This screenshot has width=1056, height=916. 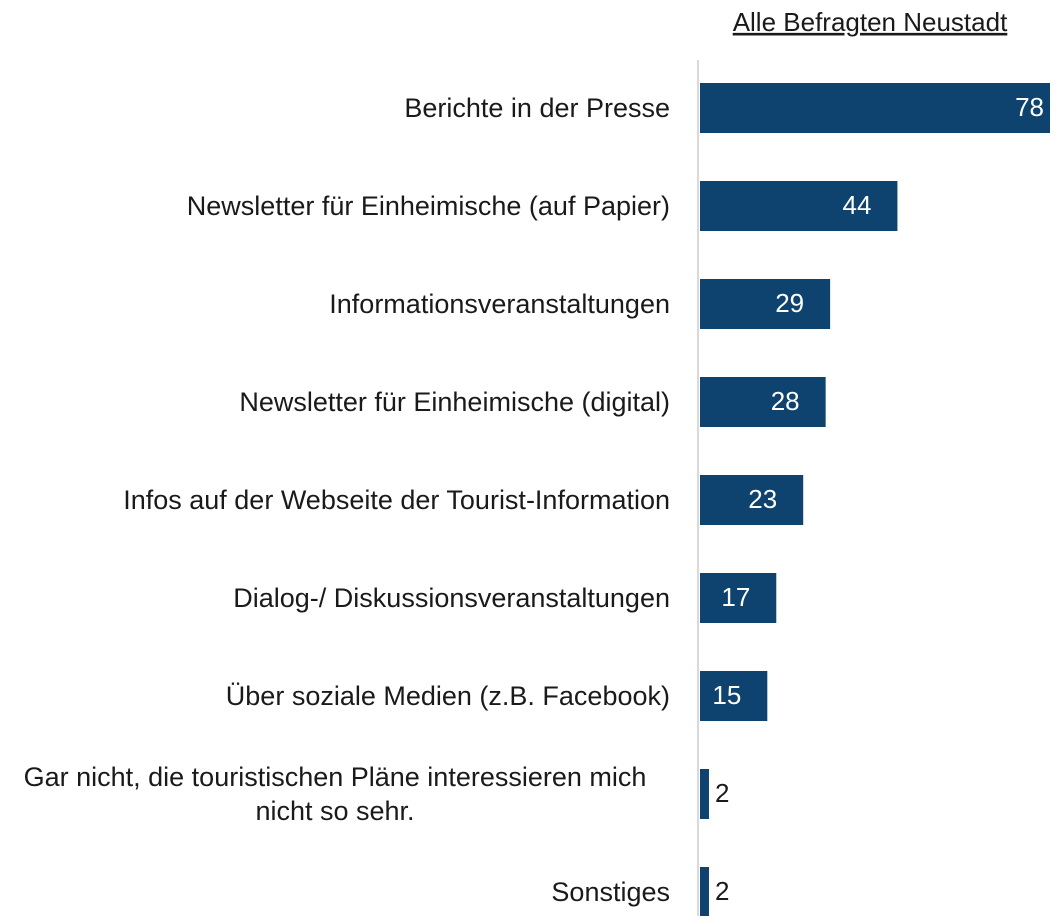 What do you see at coordinates (857, 205) in the screenshot?
I see `value-label: 44` at bounding box center [857, 205].